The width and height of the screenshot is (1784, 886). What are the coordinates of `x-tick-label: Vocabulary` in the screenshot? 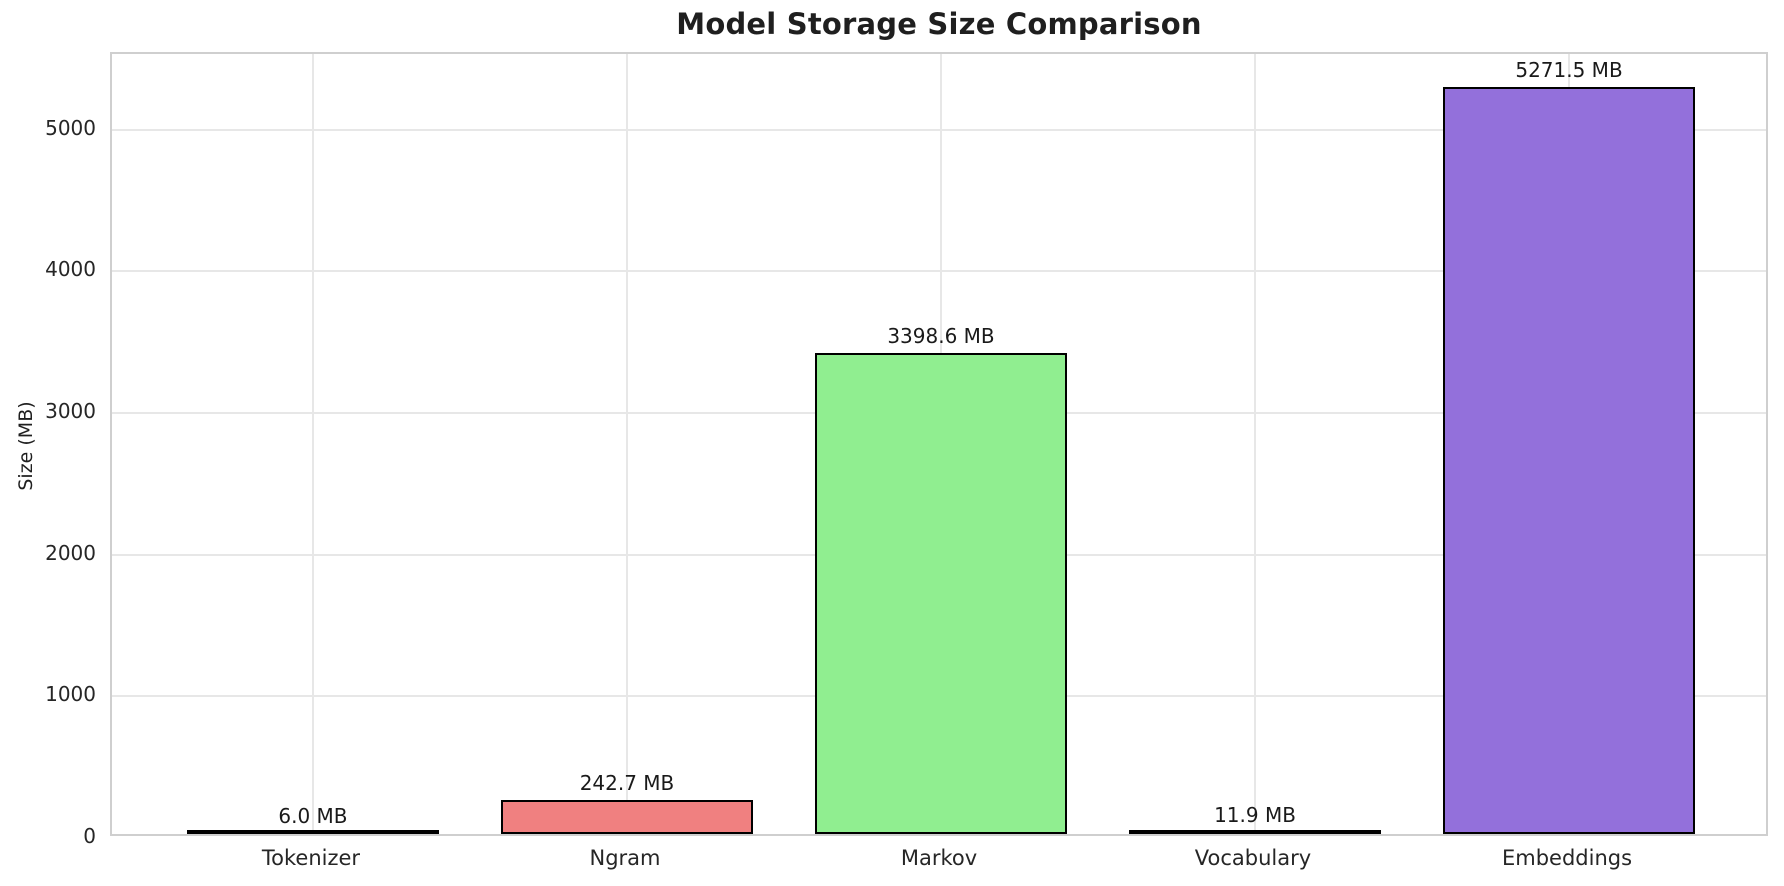 It's located at (1253, 858).